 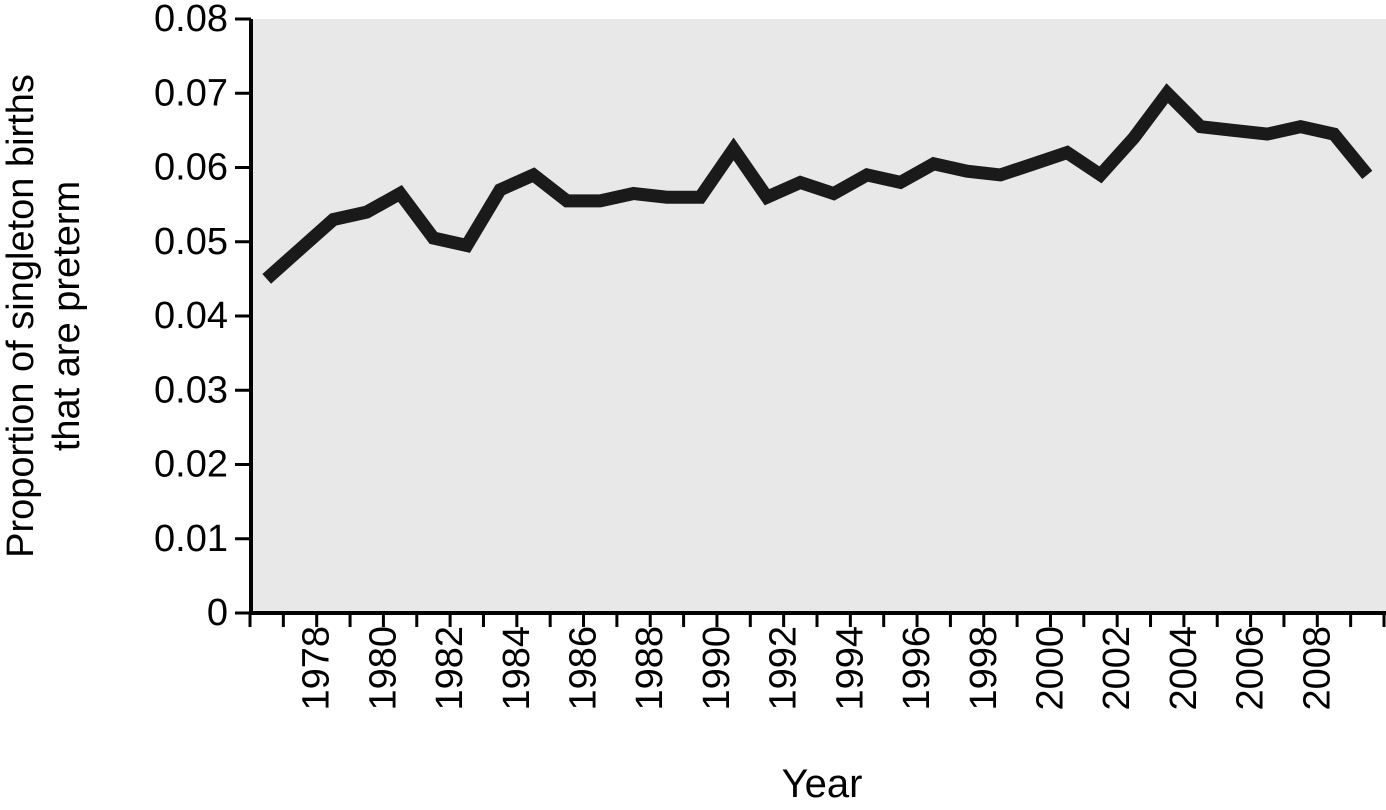 I want to click on x-tick-label: 2006, so click(x=1251, y=668).